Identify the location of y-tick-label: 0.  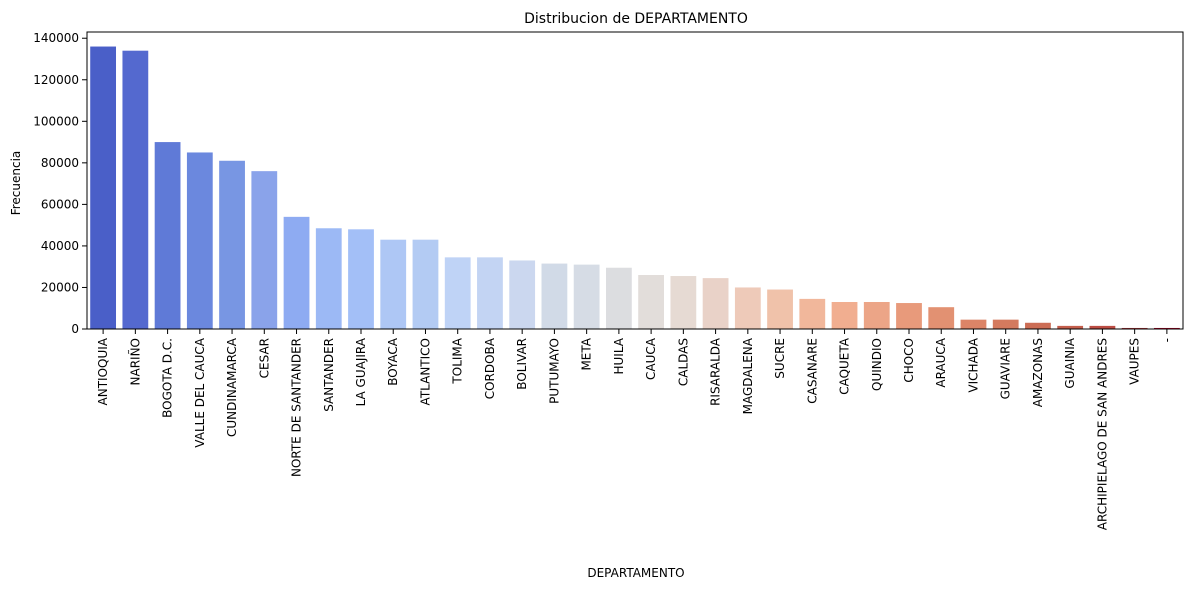
(75, 329).